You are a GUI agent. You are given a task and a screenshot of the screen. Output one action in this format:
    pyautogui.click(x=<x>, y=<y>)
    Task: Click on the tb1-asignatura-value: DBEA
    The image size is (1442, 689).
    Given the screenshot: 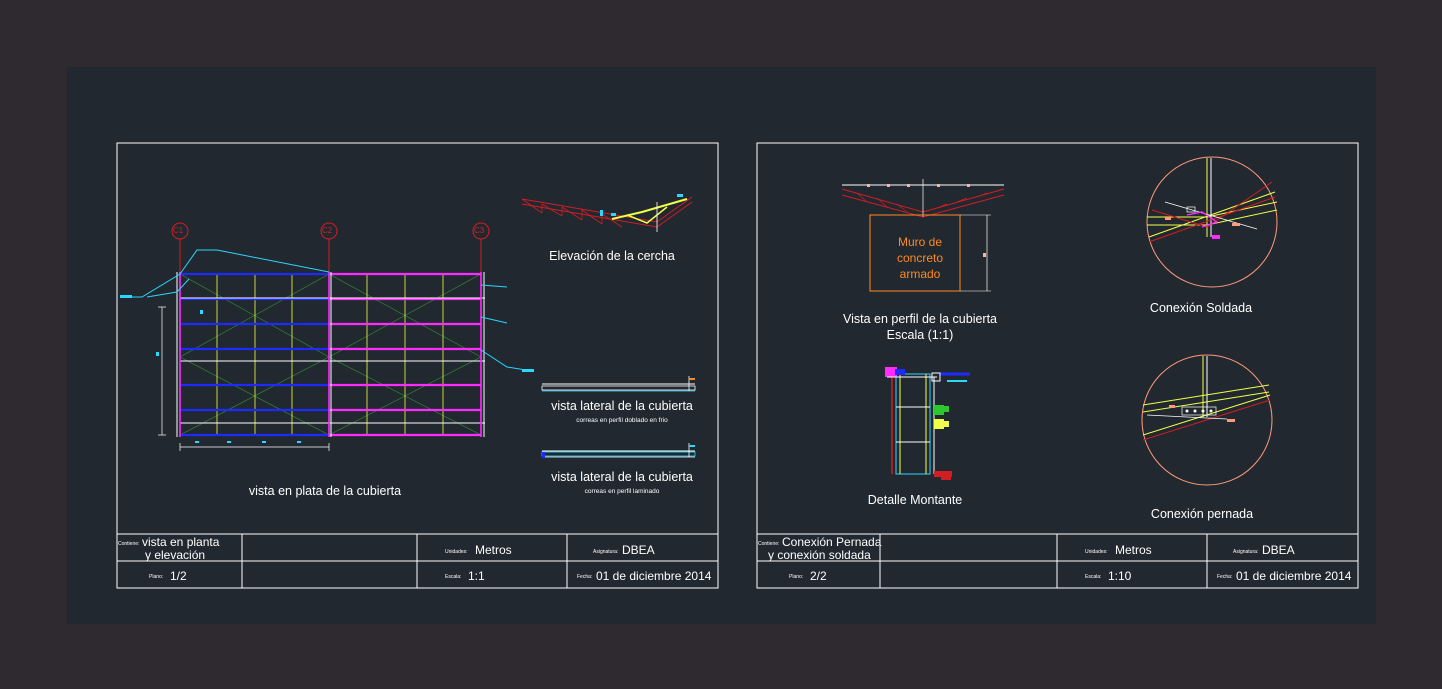 What is the action you would take?
    pyautogui.click(x=638, y=550)
    